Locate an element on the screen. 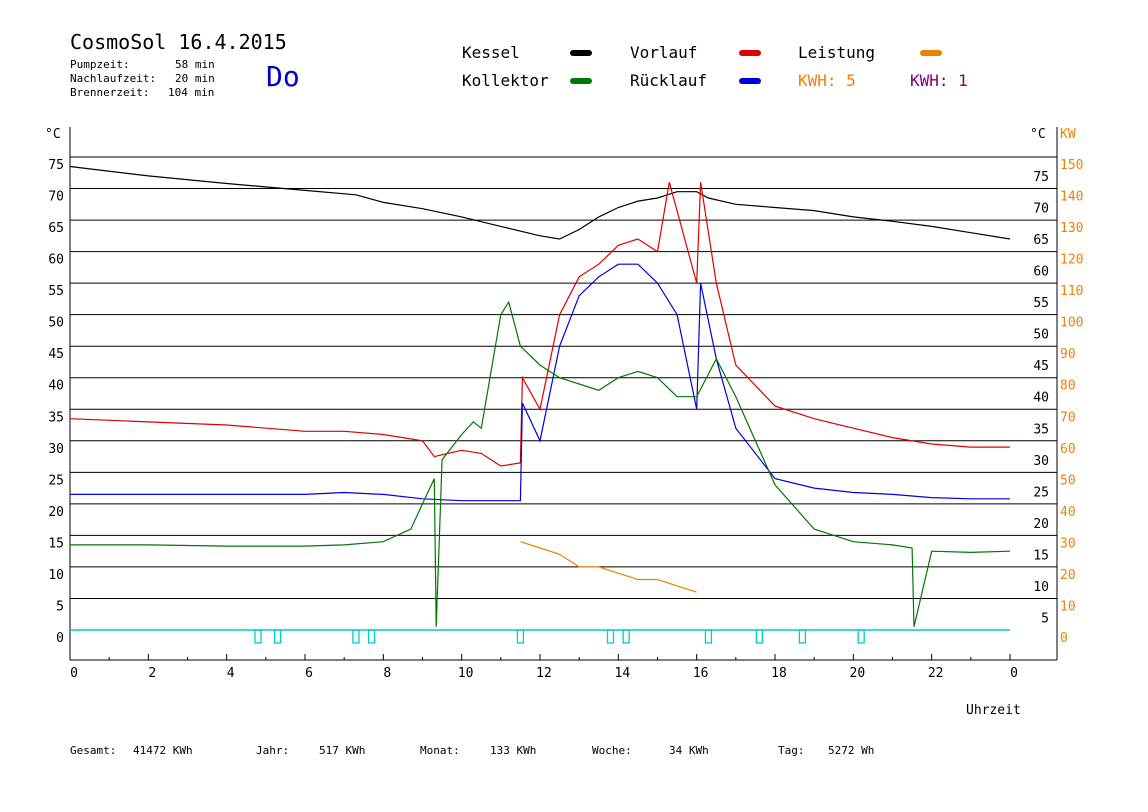  y2-tick-label: 80 is located at coordinates (1068, 386).